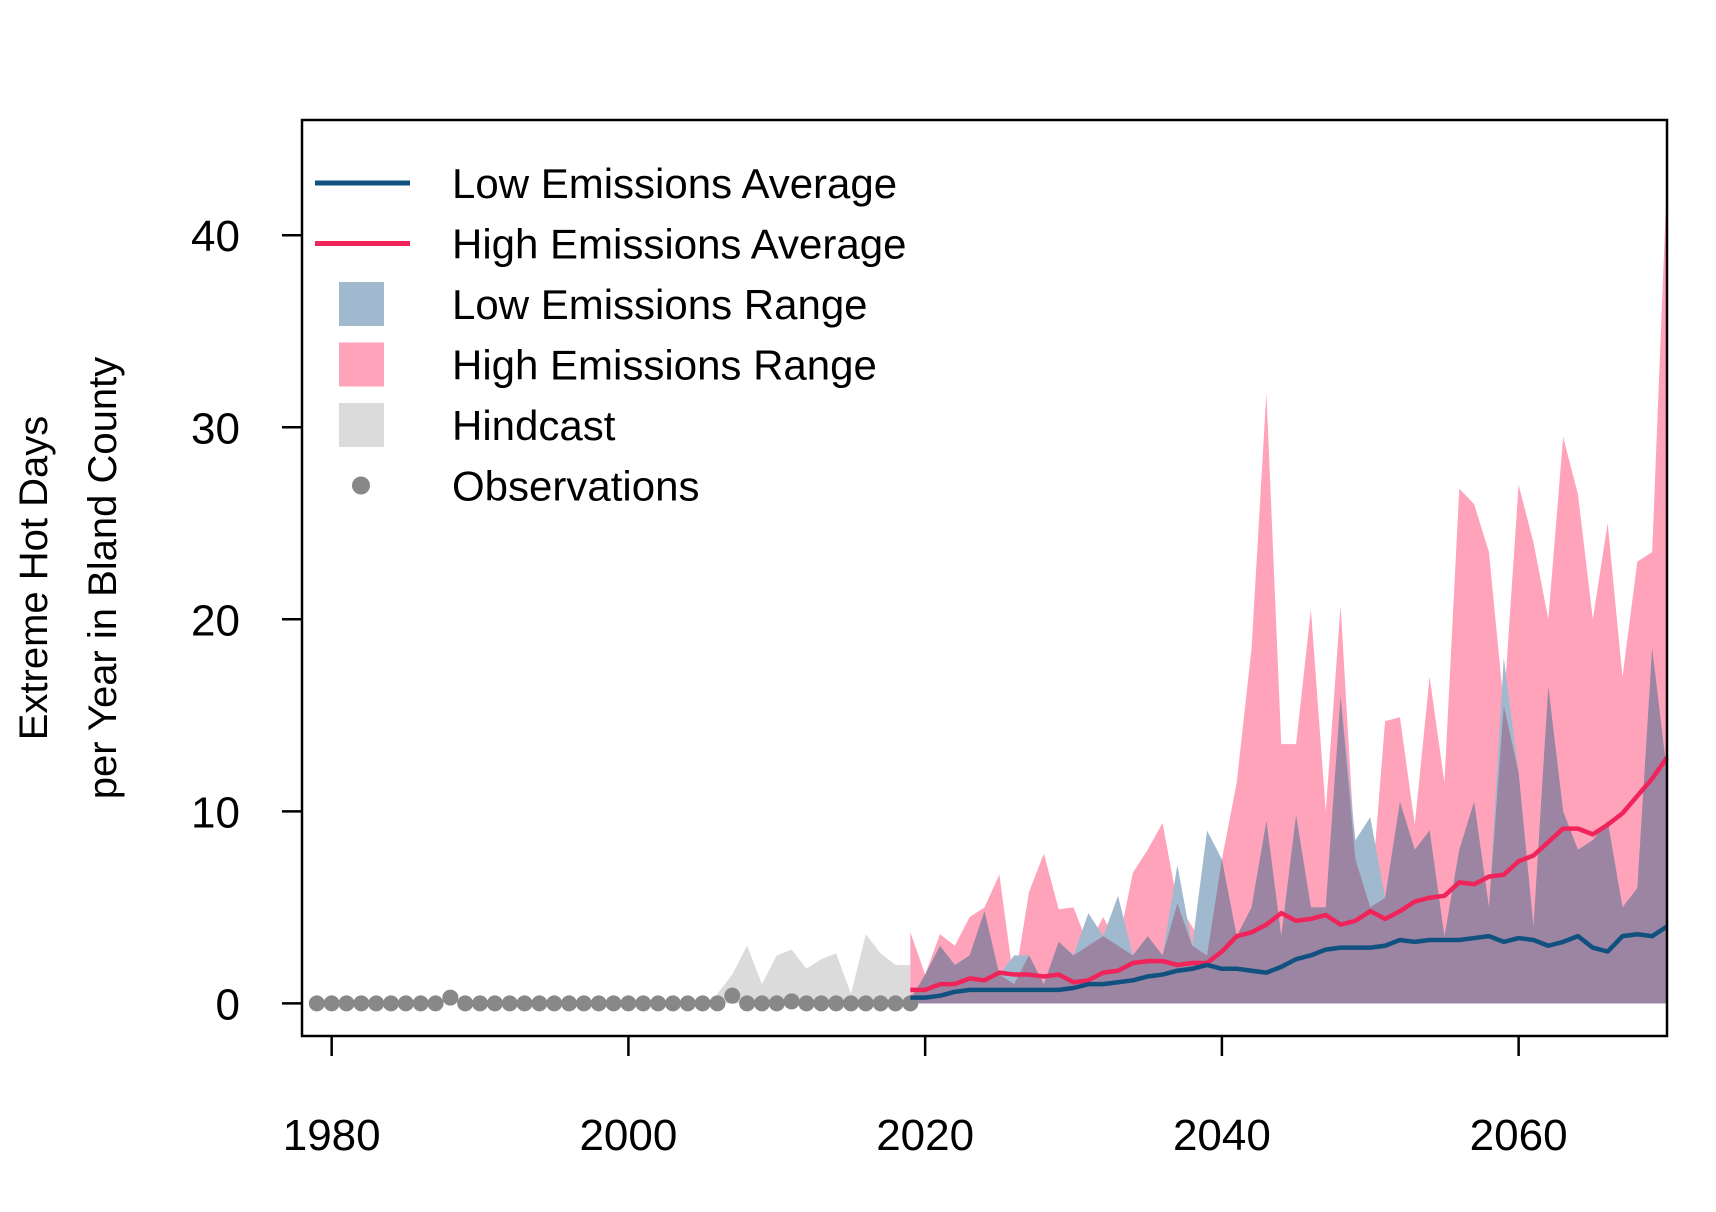 The height and width of the screenshot is (1212, 1716). Describe the element at coordinates (103, 578) in the screenshot. I see `y-axis-title-line2: per Year in Bland County` at that location.